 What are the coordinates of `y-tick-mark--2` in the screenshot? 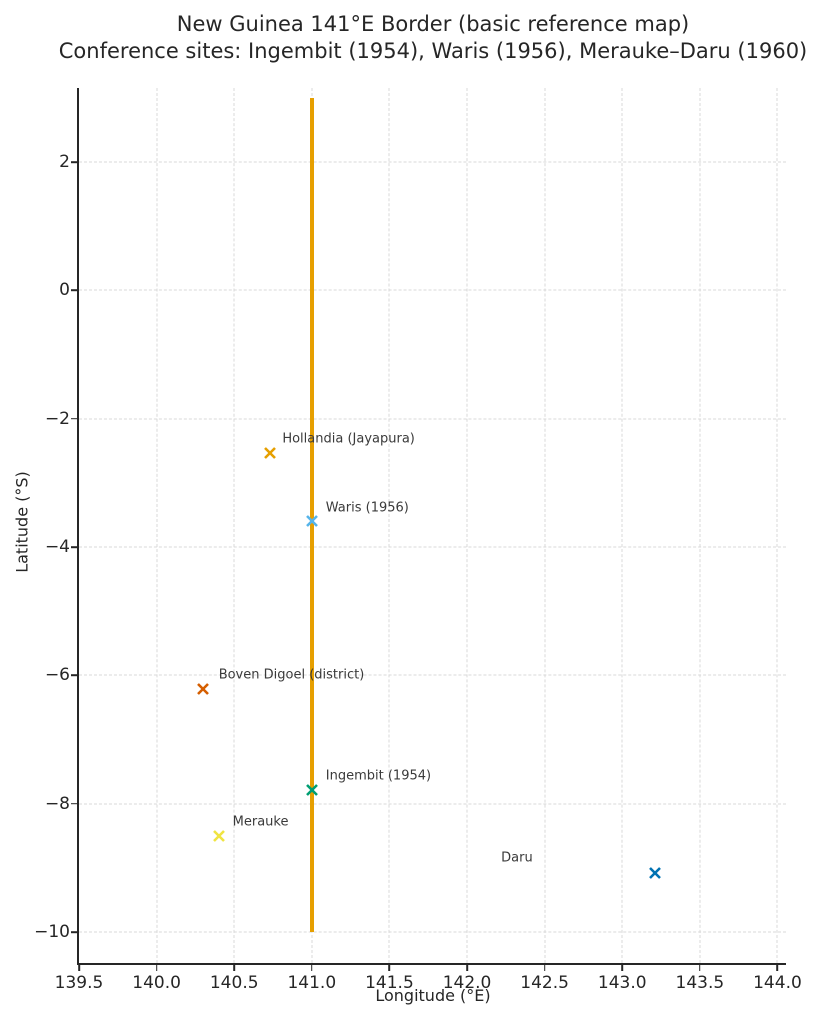 It's located at (74, 418).